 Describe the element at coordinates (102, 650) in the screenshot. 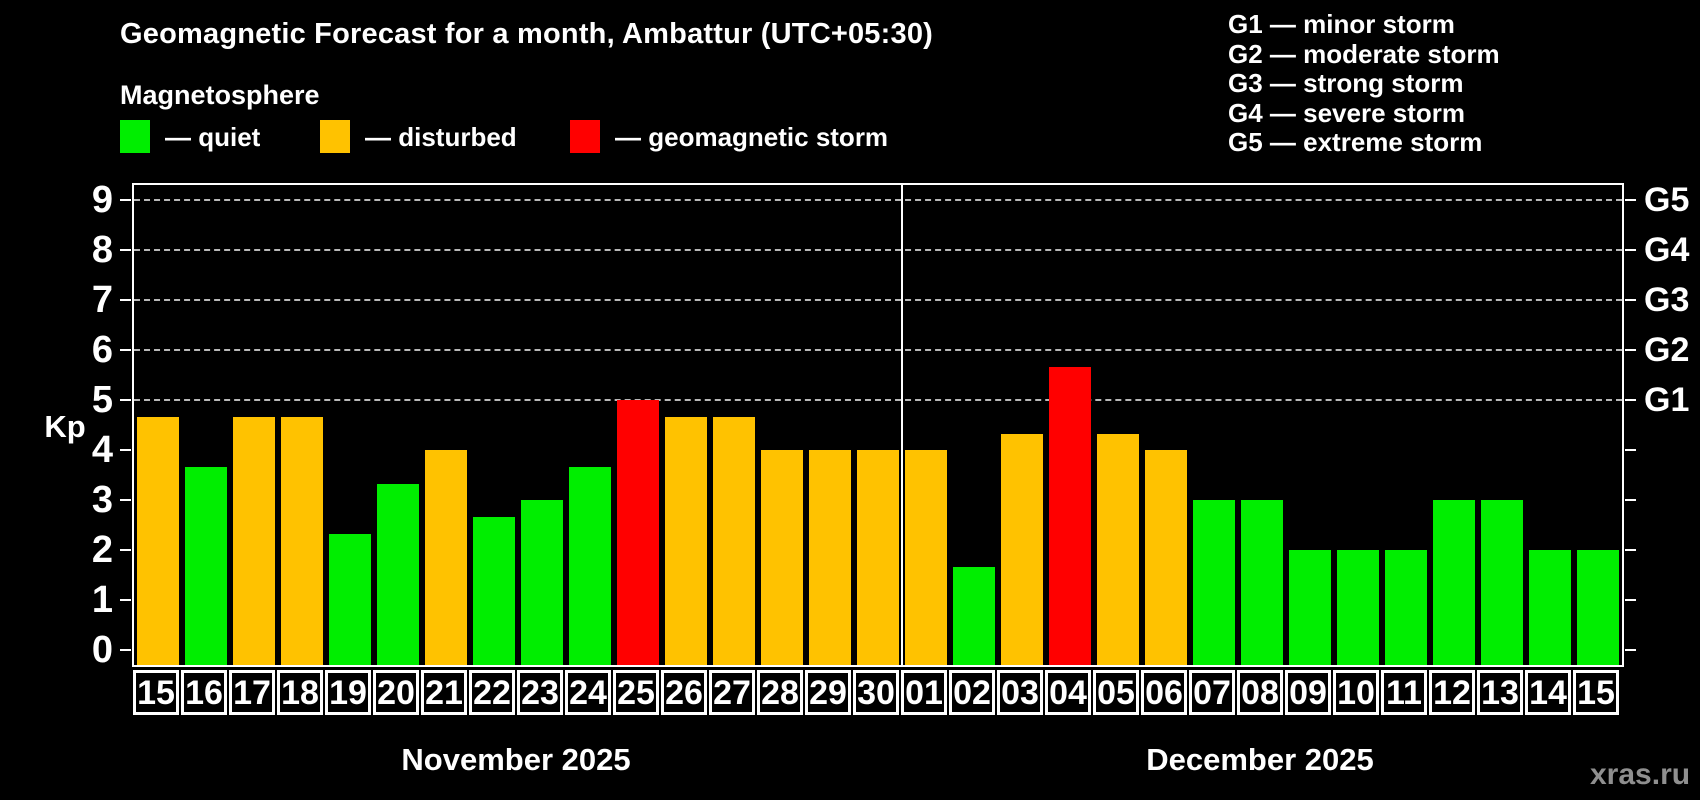

I see `y-tick-label-0: 0` at that location.